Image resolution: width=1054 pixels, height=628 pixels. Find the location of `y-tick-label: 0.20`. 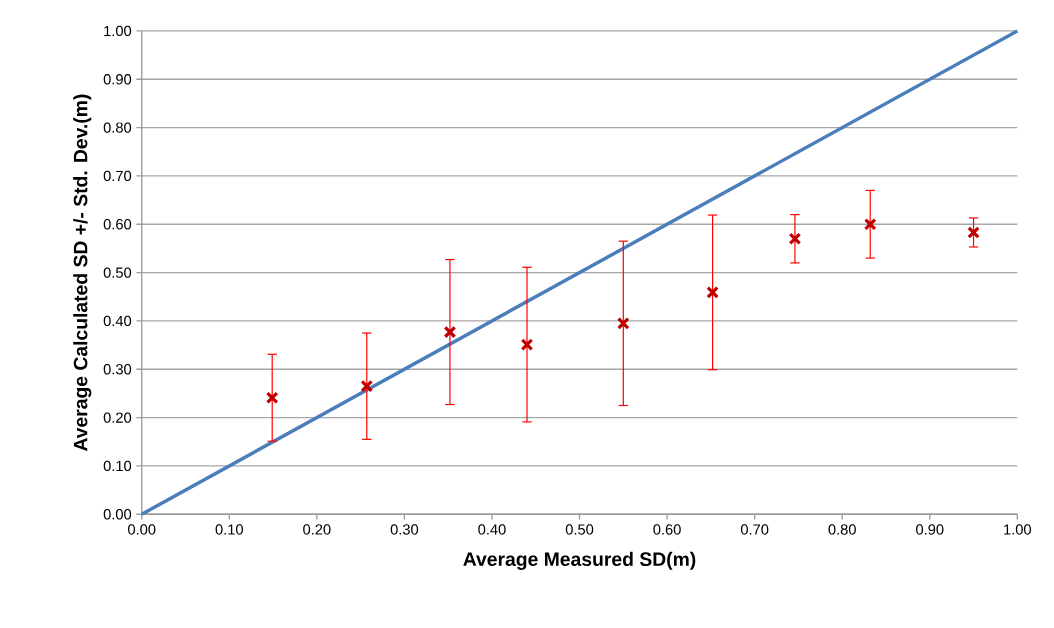

y-tick-label: 0.20 is located at coordinates (117, 417).